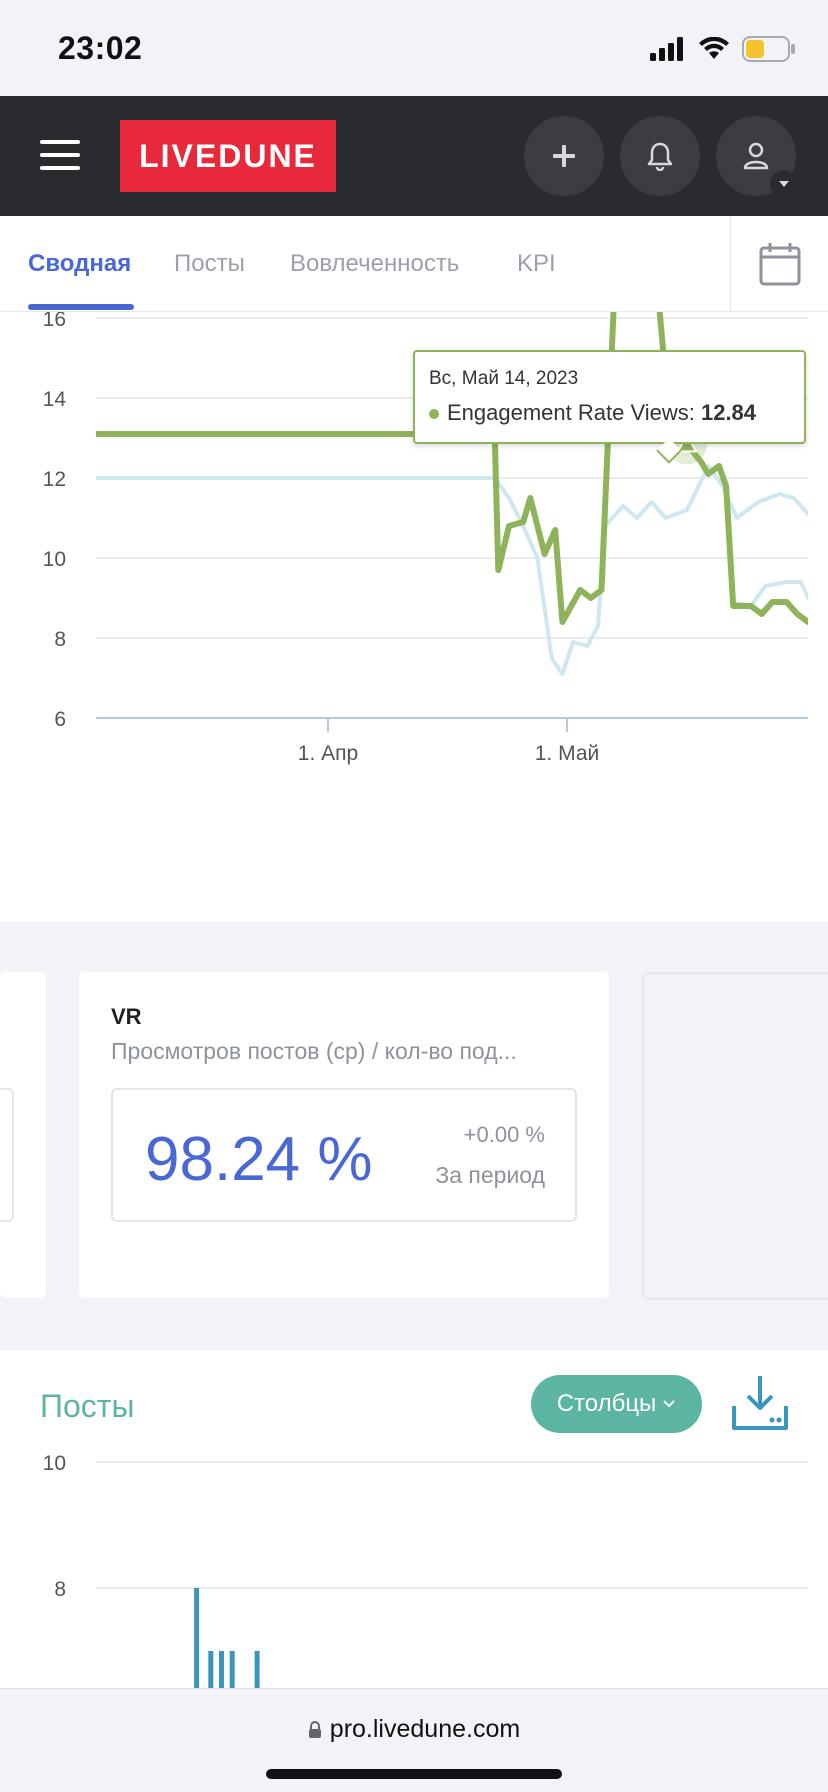 The width and height of the screenshot is (828, 1792). I want to click on url-display: pro.livedune.com, so click(414, 1729).